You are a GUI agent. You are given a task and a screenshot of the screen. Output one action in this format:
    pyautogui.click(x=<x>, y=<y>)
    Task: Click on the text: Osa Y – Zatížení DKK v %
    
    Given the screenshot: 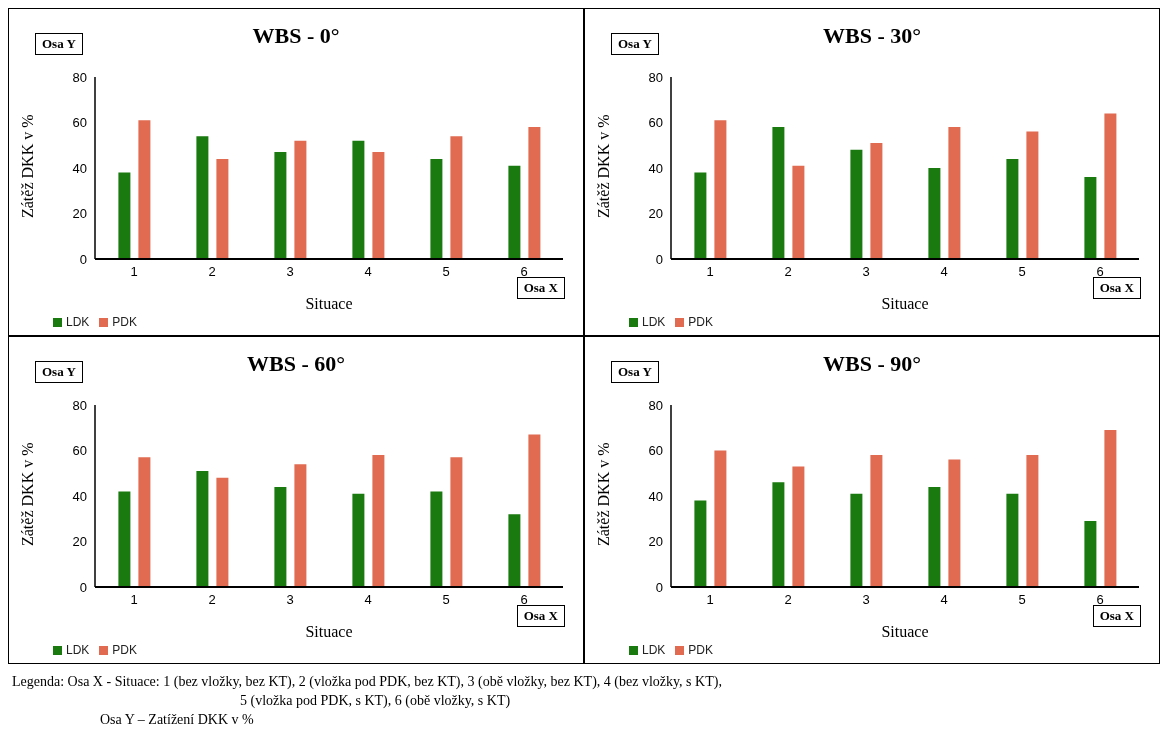 What is the action you would take?
    pyautogui.click(x=177, y=720)
    